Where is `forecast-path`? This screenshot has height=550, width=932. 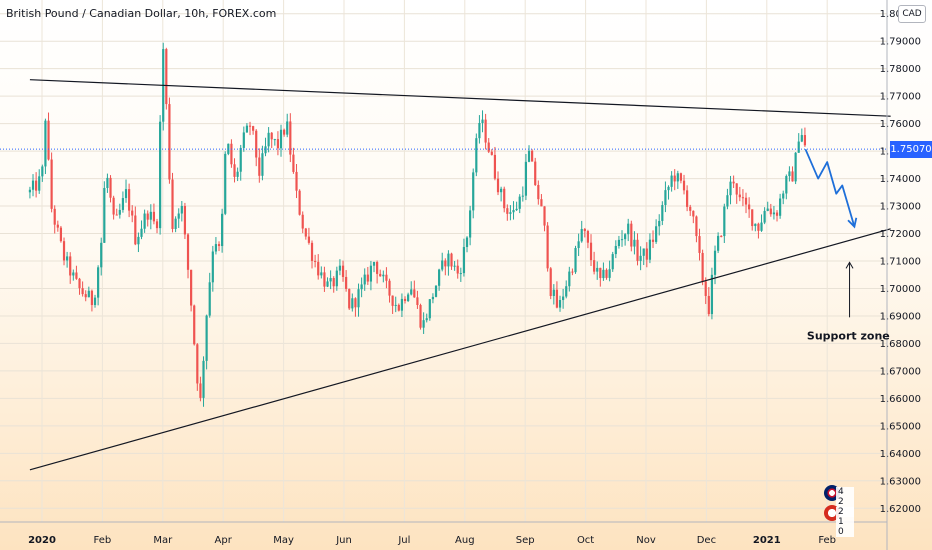 forecast-path is located at coordinates (830, 187).